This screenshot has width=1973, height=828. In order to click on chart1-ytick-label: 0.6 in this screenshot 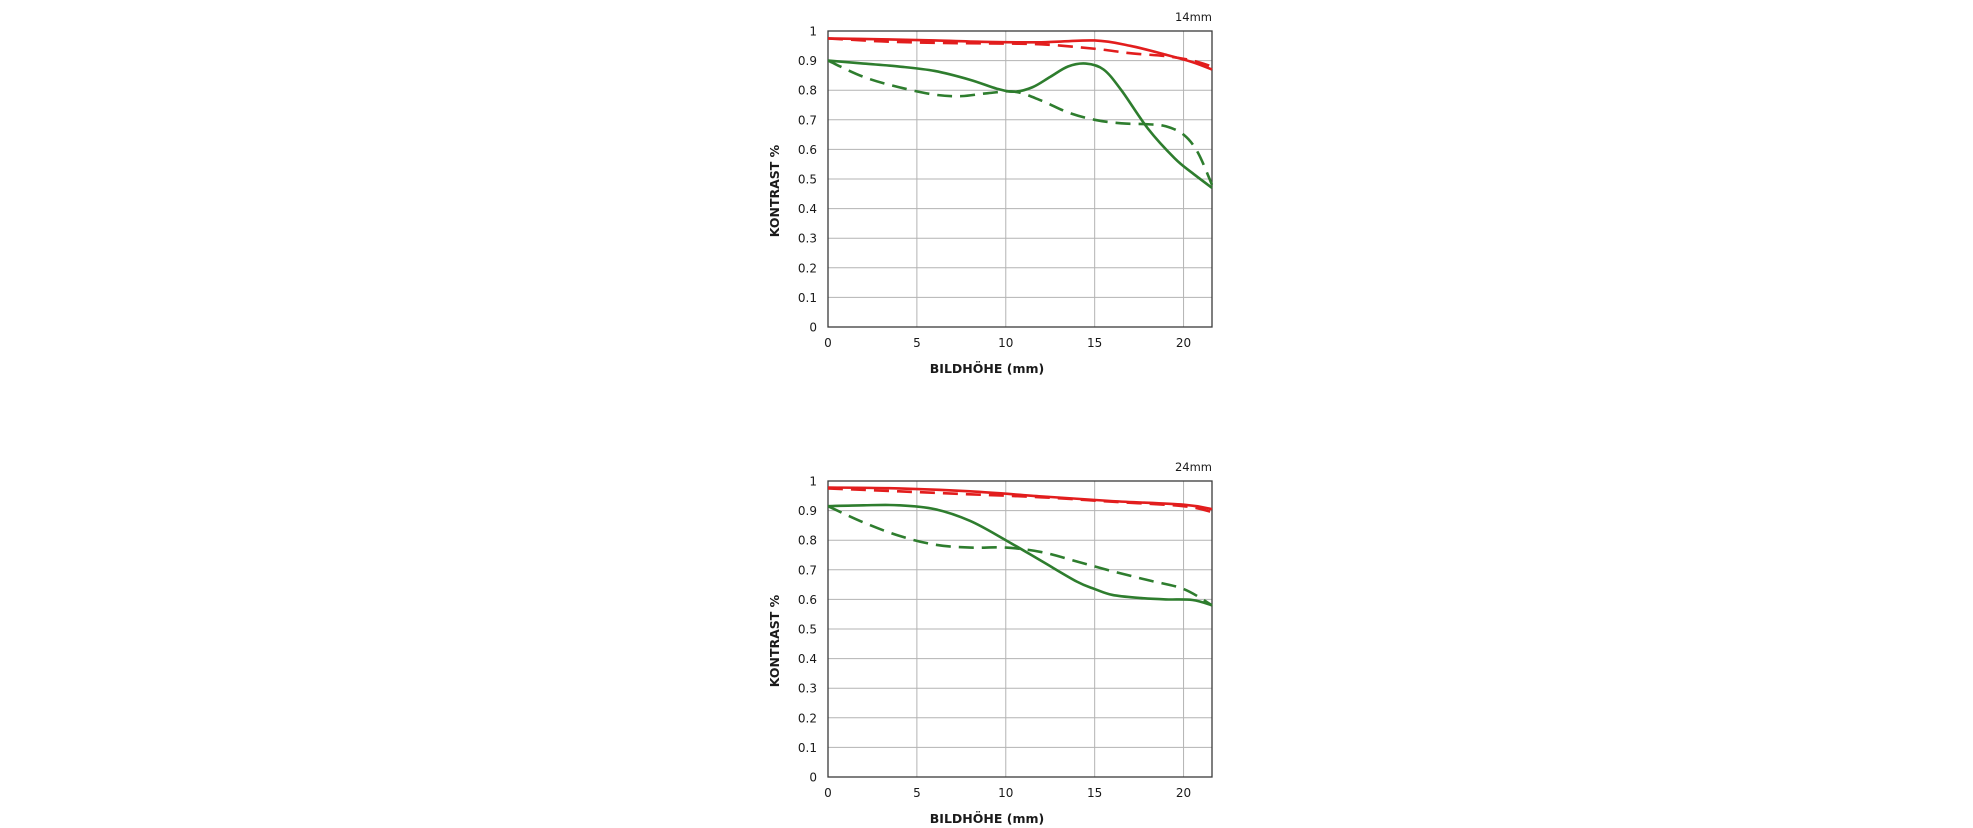, I will do `click(807, 150)`.